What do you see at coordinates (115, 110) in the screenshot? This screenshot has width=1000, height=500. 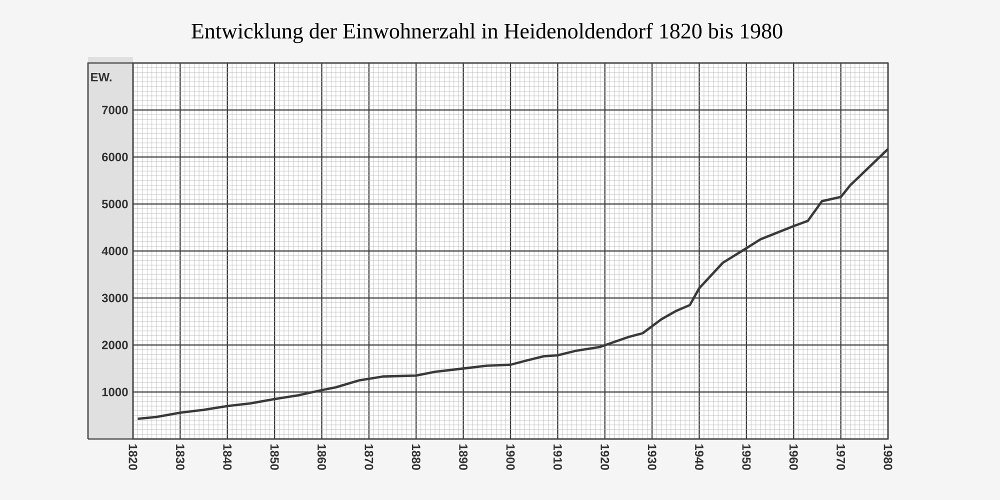 I see `y-tick-label: 7000` at bounding box center [115, 110].